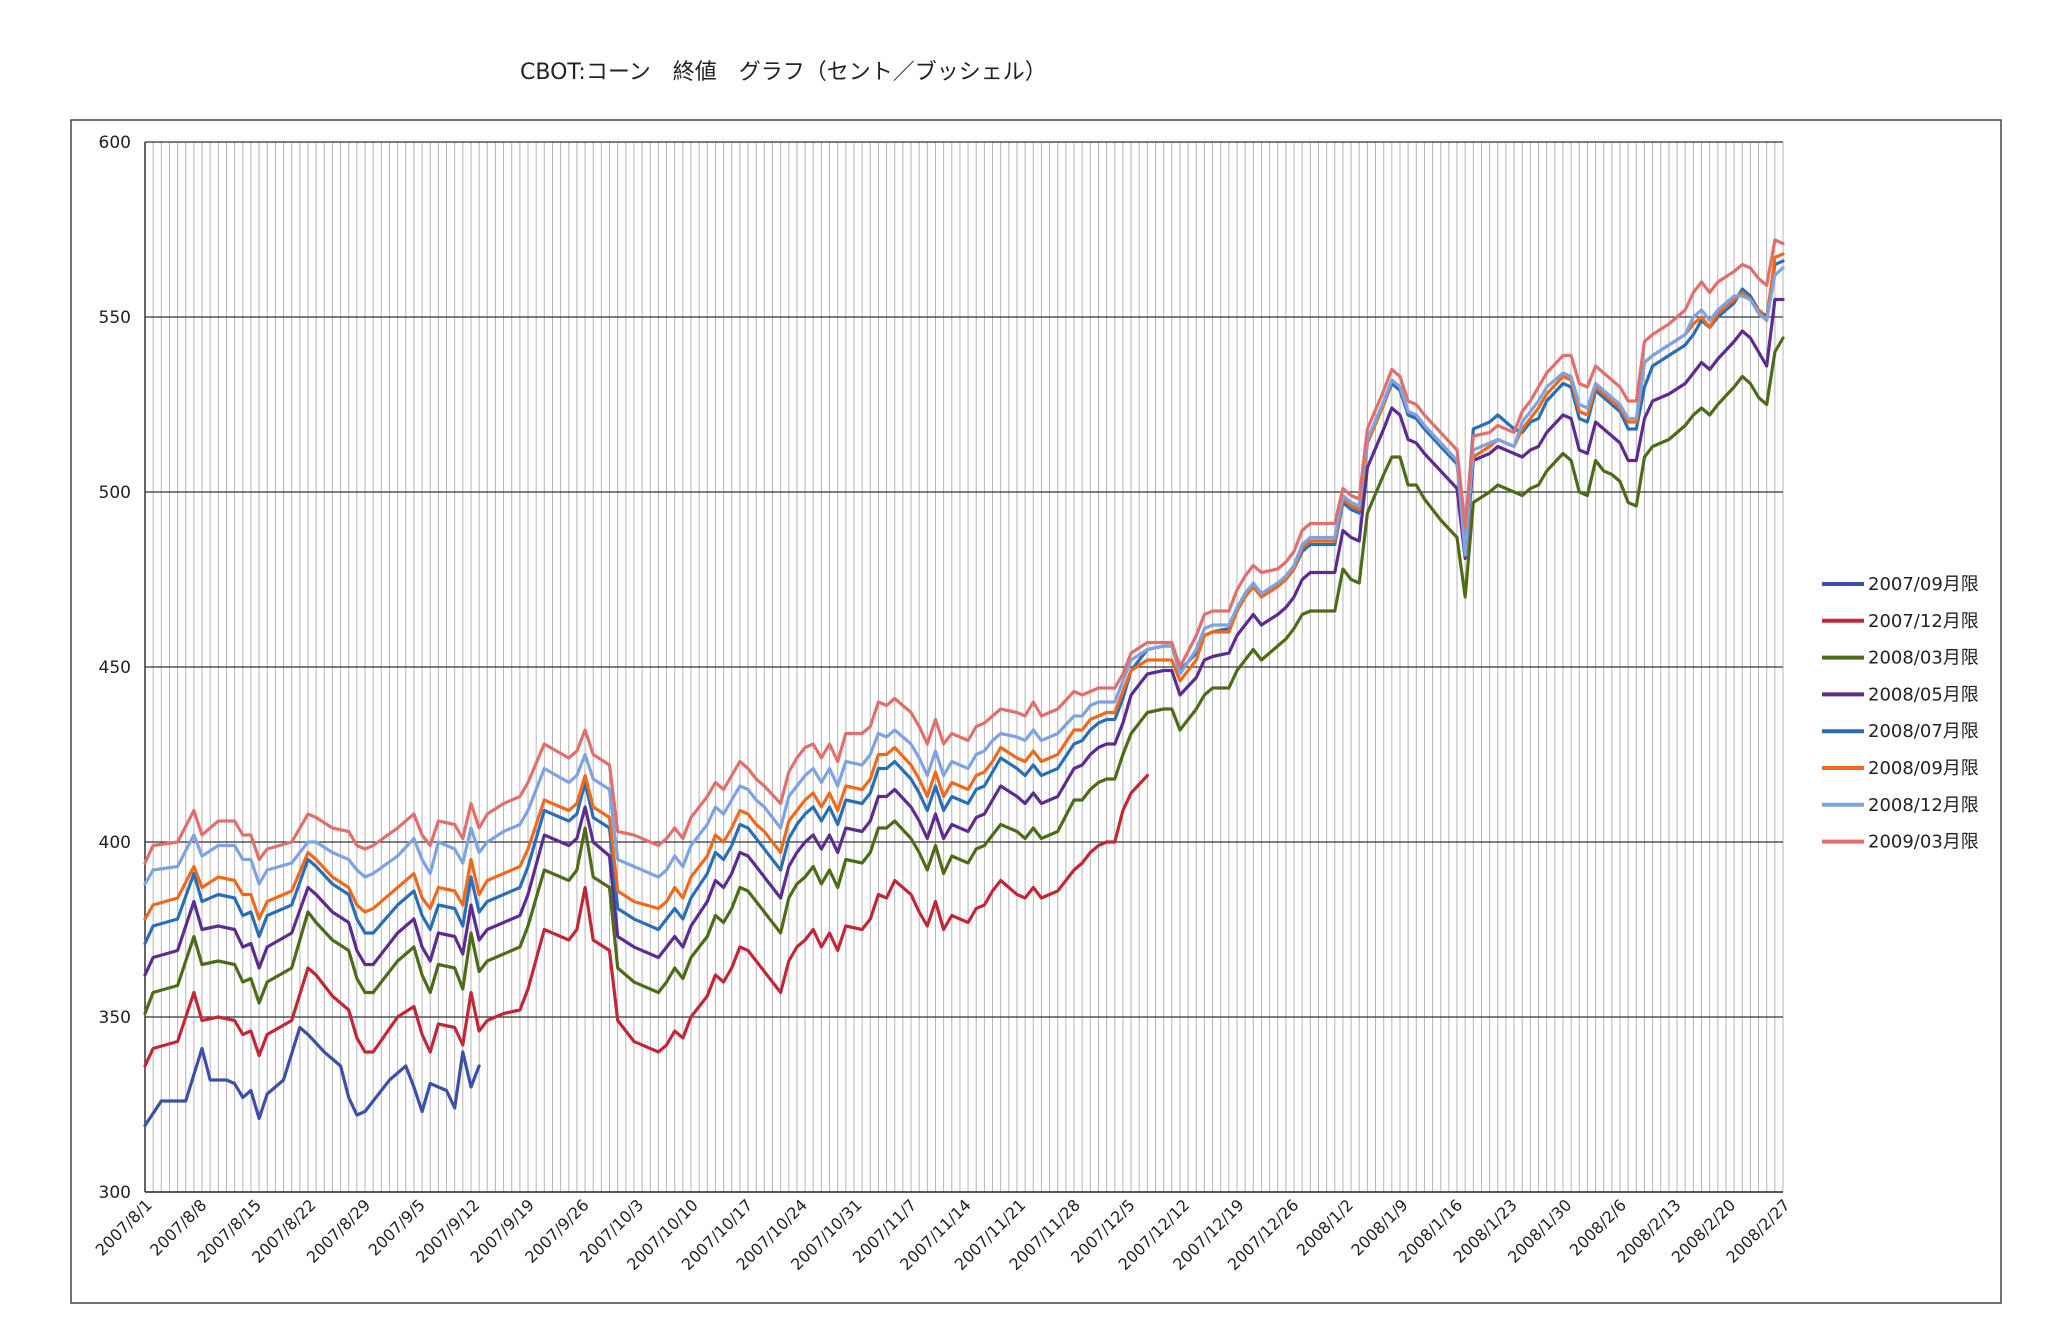  I want to click on legend-label: 2008/12月限, so click(1923, 805).